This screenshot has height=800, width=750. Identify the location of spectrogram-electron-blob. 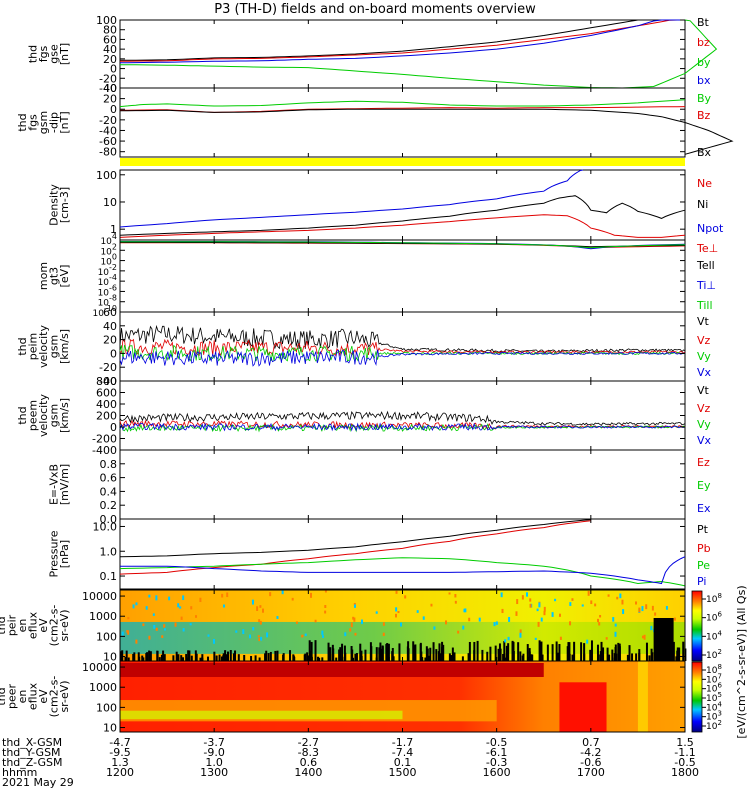
(583, 707).